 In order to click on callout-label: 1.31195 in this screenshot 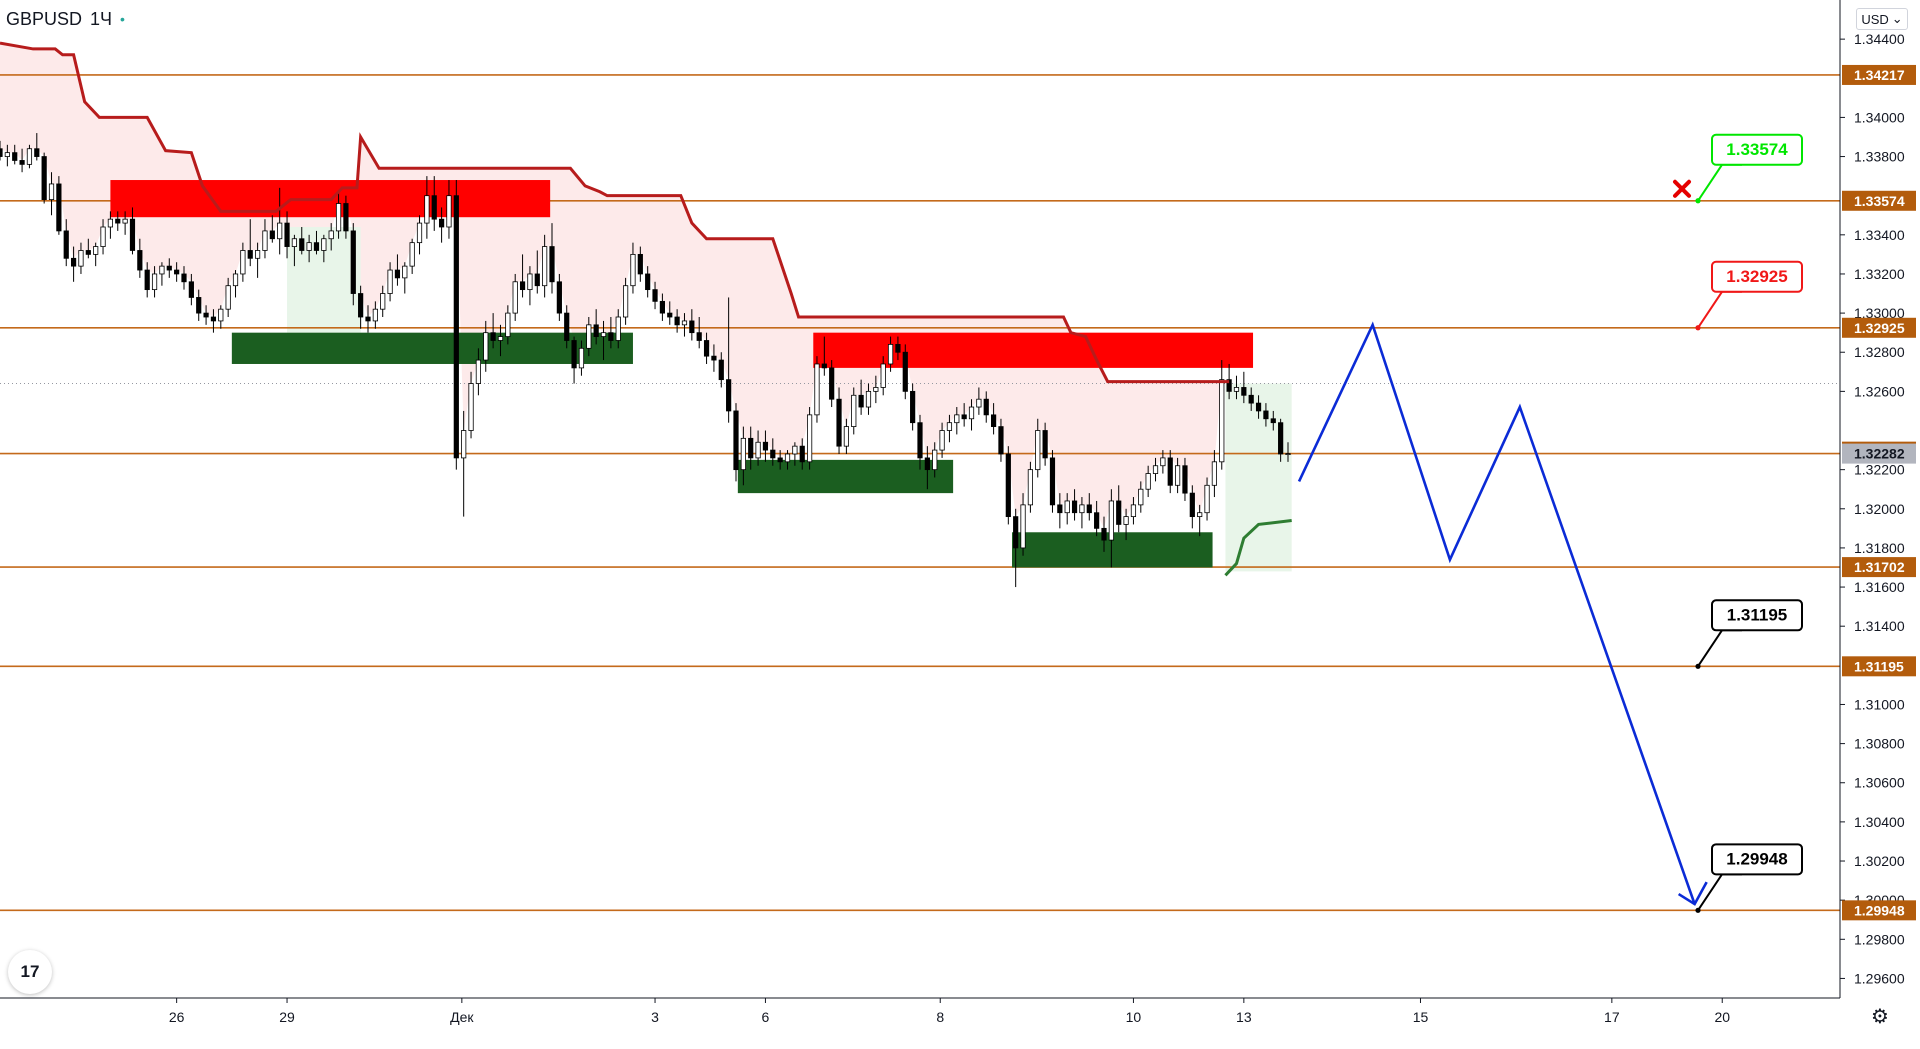, I will do `click(1757, 614)`.